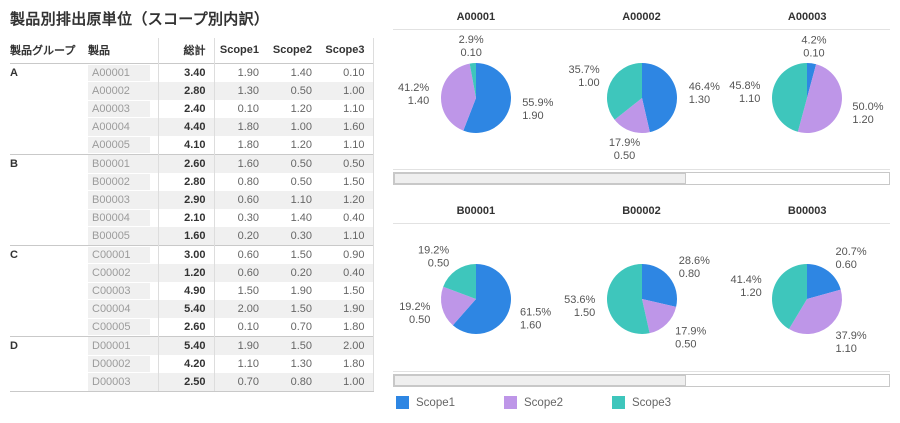 The width and height of the screenshot is (900, 423). I want to click on pie-chart-b00001: 61.5% 1.60 19.2% 0.50 19.2% 0.50, so click(476, 297).